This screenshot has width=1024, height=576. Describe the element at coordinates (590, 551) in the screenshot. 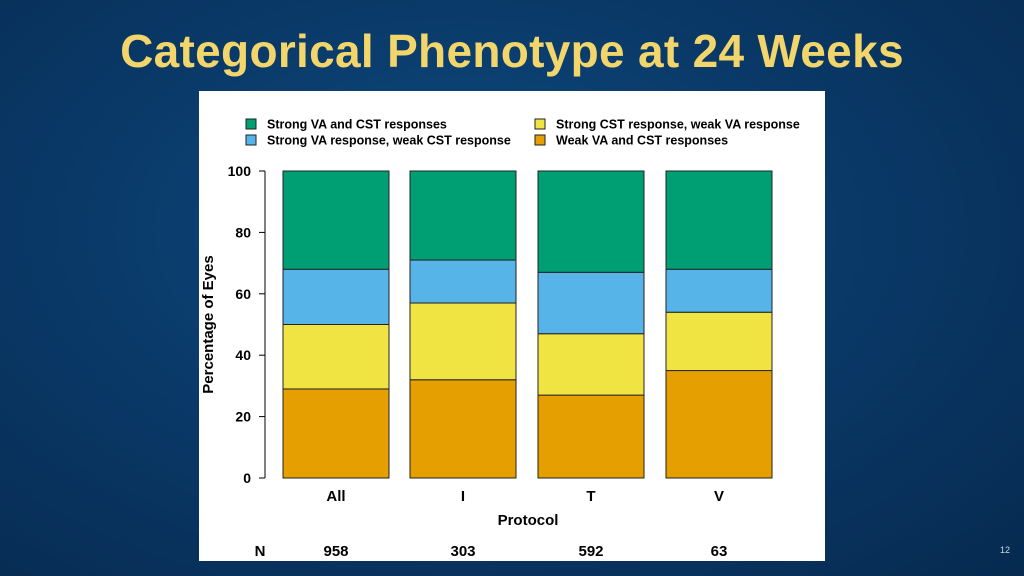

I see `n-value-label: 592` at that location.